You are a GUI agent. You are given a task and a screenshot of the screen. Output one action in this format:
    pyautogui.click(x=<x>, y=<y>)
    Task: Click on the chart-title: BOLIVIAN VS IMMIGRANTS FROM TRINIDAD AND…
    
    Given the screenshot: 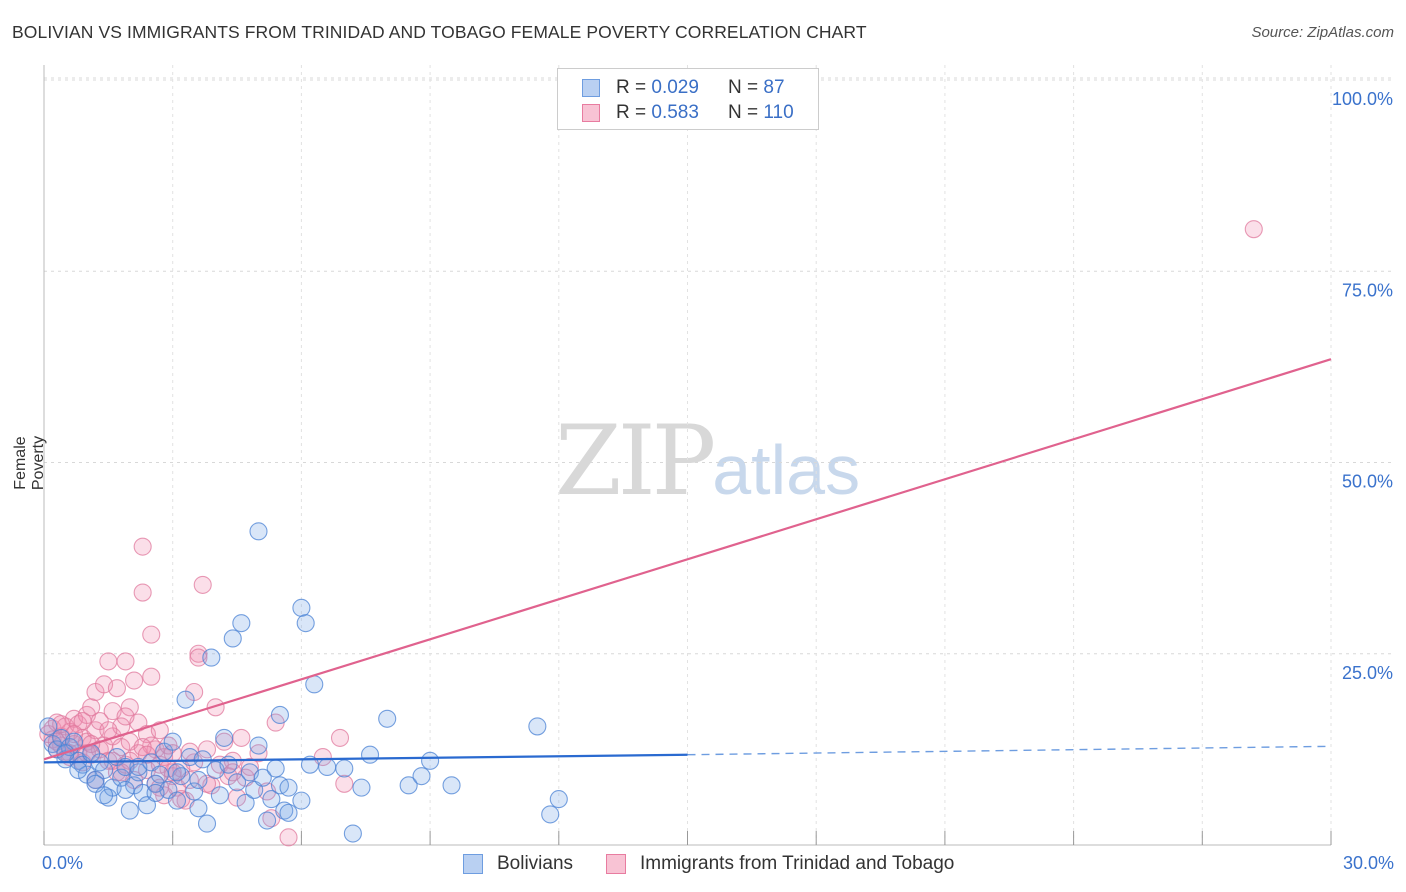 What is the action you would take?
    pyautogui.click(x=439, y=32)
    